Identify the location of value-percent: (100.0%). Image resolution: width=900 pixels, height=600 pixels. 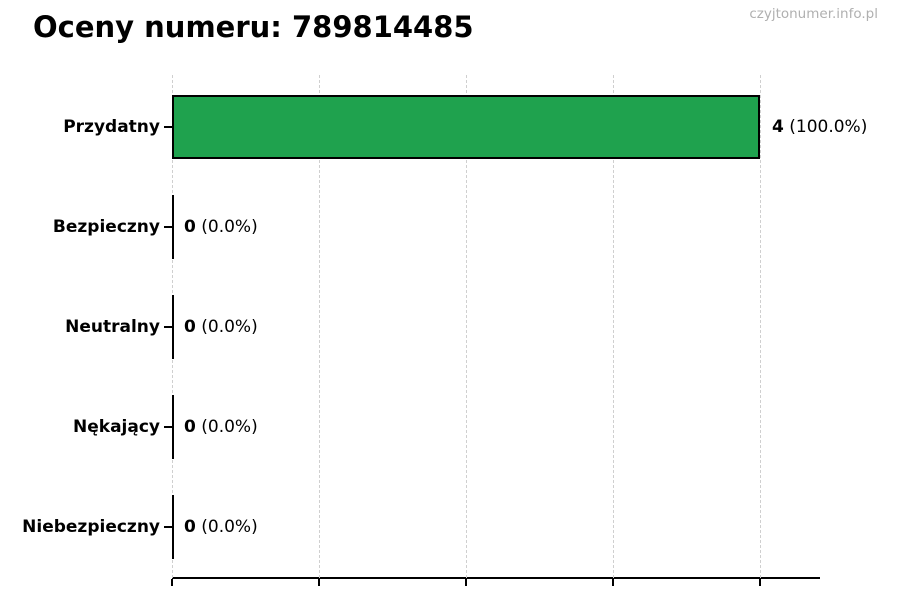
(825, 127).